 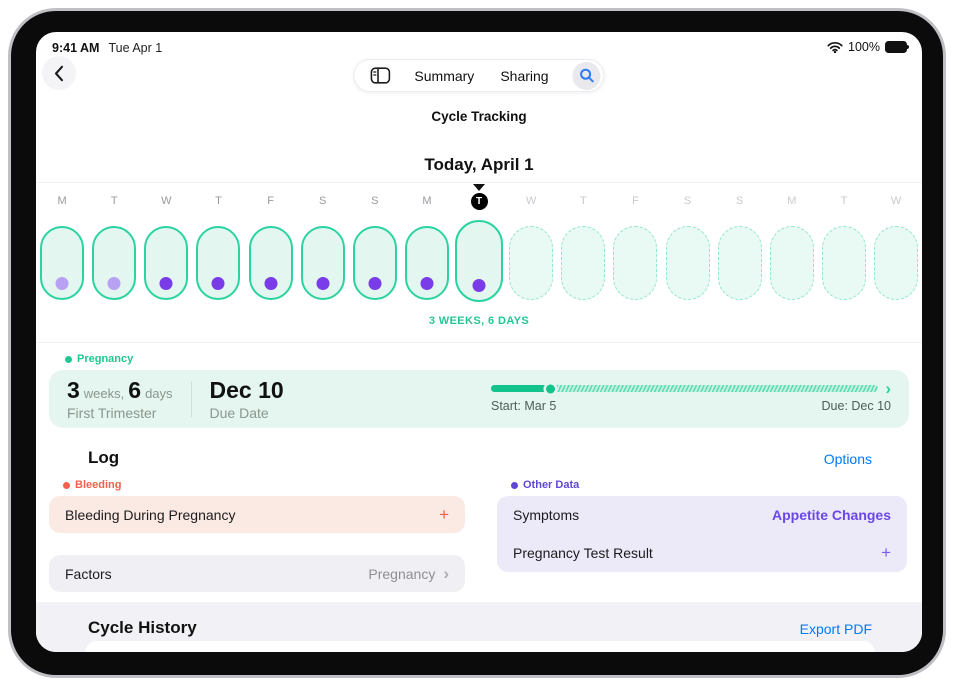 I want to click on bleeding-log-row: Bleeding During Pregnancy +, so click(x=257, y=514).